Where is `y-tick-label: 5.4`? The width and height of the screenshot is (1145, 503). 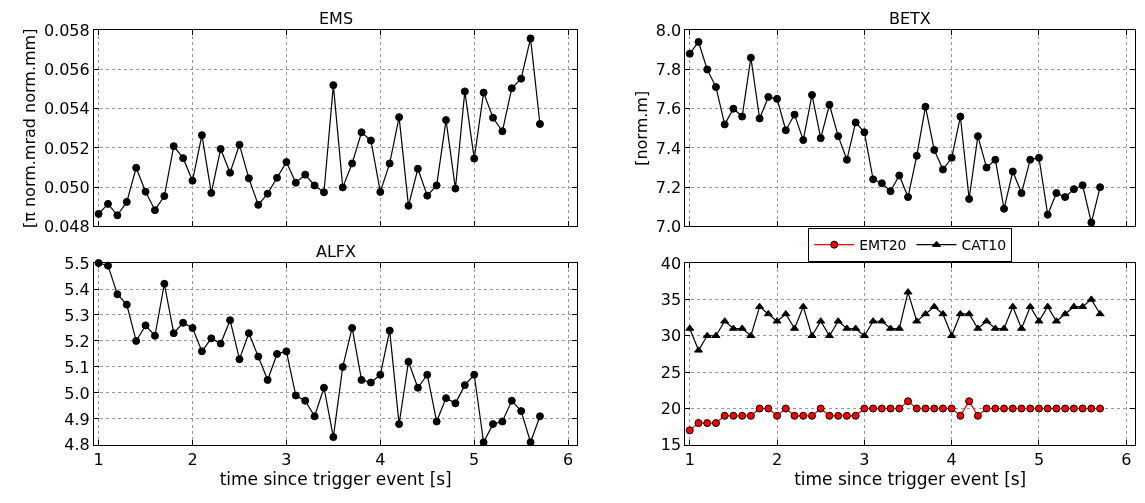
y-tick-label: 5.4 is located at coordinates (77, 289).